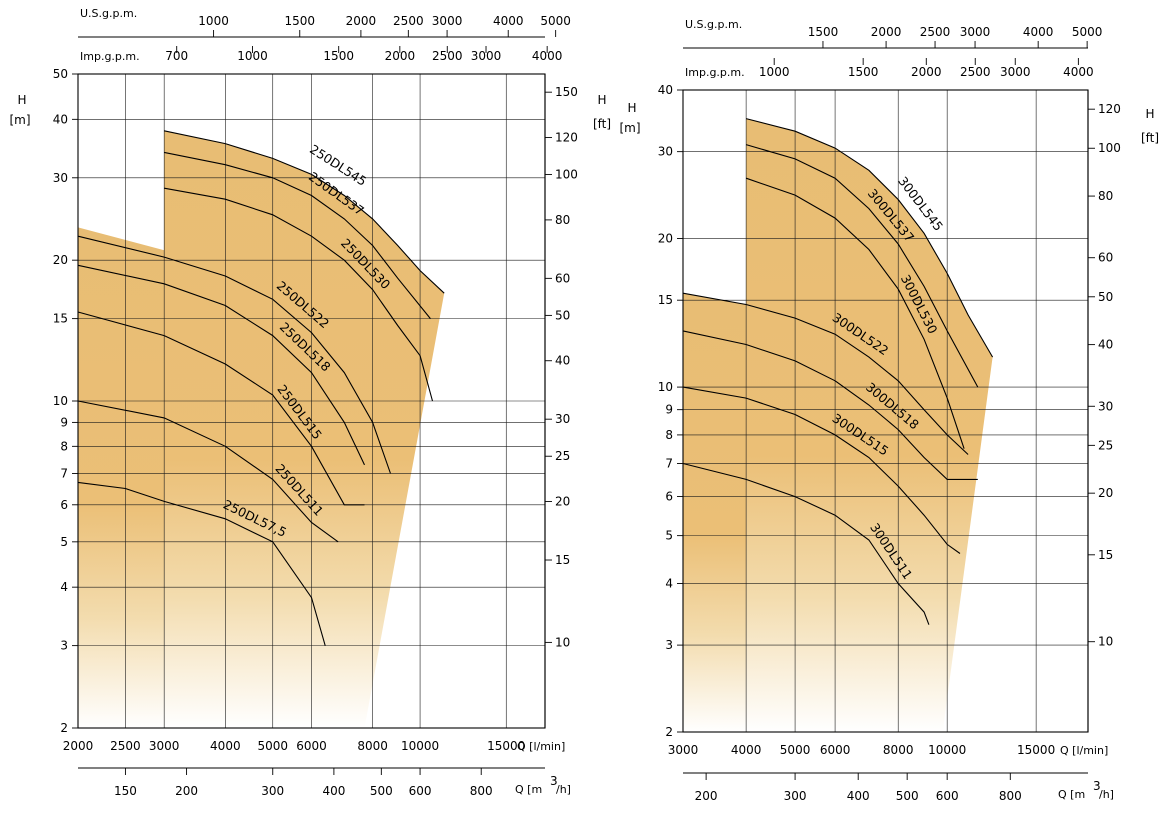 Image resolution: width=1170 pixels, height=816 pixels. Describe the element at coordinates (252, 56) in the screenshot. I see `impgpm-tick-label: 1000` at that location.